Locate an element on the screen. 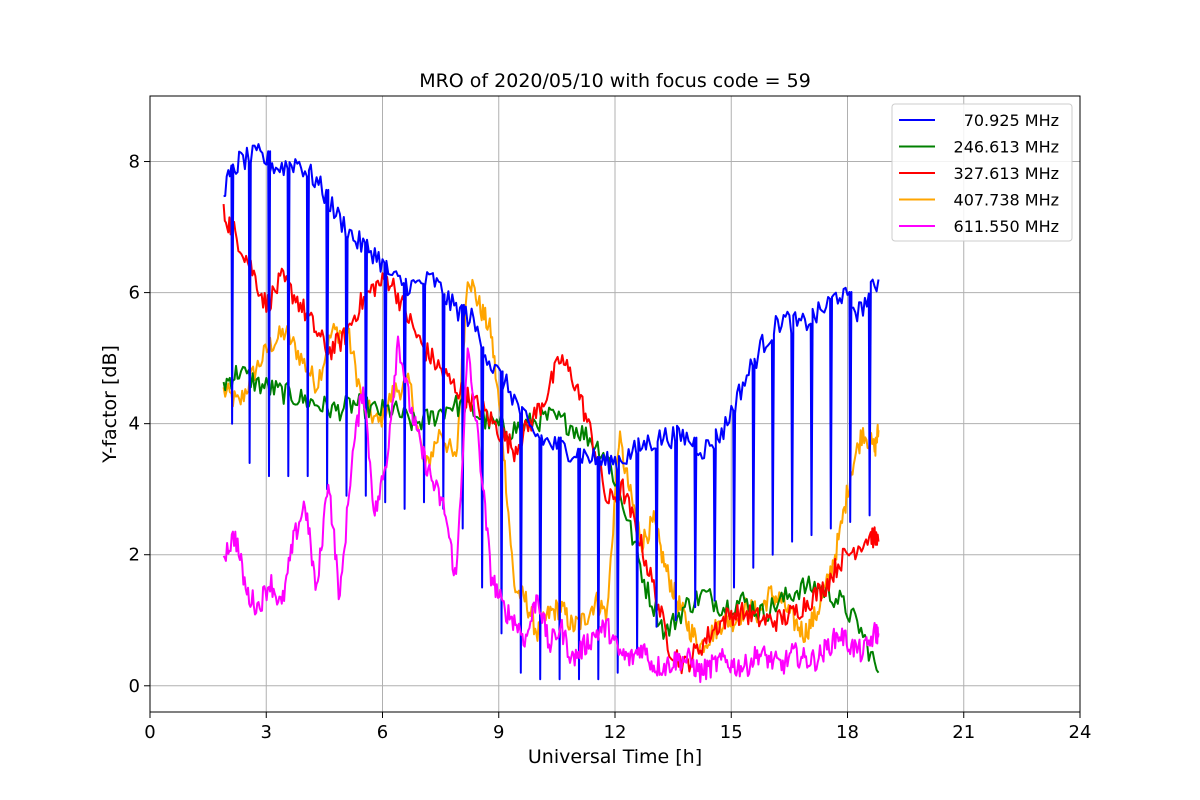  y-tick-label: 0 is located at coordinates (134, 686).